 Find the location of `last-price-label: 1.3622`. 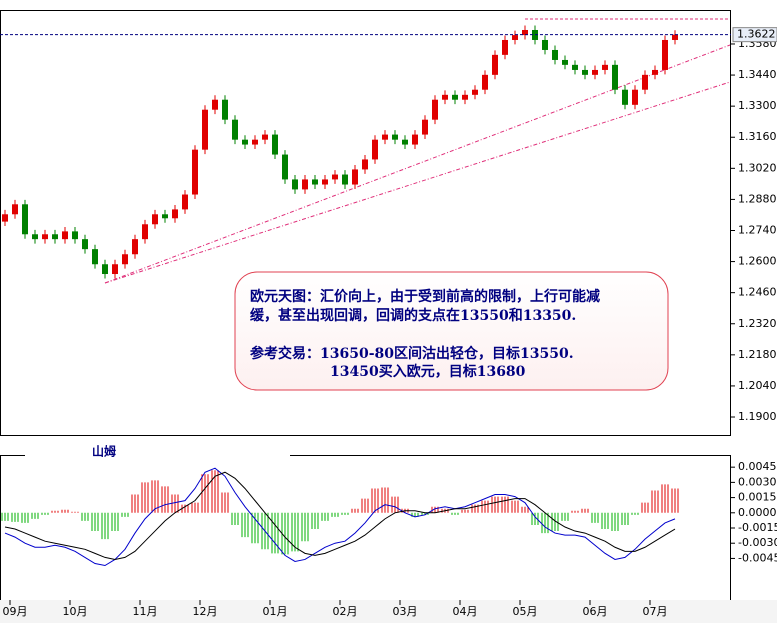

last-price-label: 1.3622 is located at coordinates (756, 34).